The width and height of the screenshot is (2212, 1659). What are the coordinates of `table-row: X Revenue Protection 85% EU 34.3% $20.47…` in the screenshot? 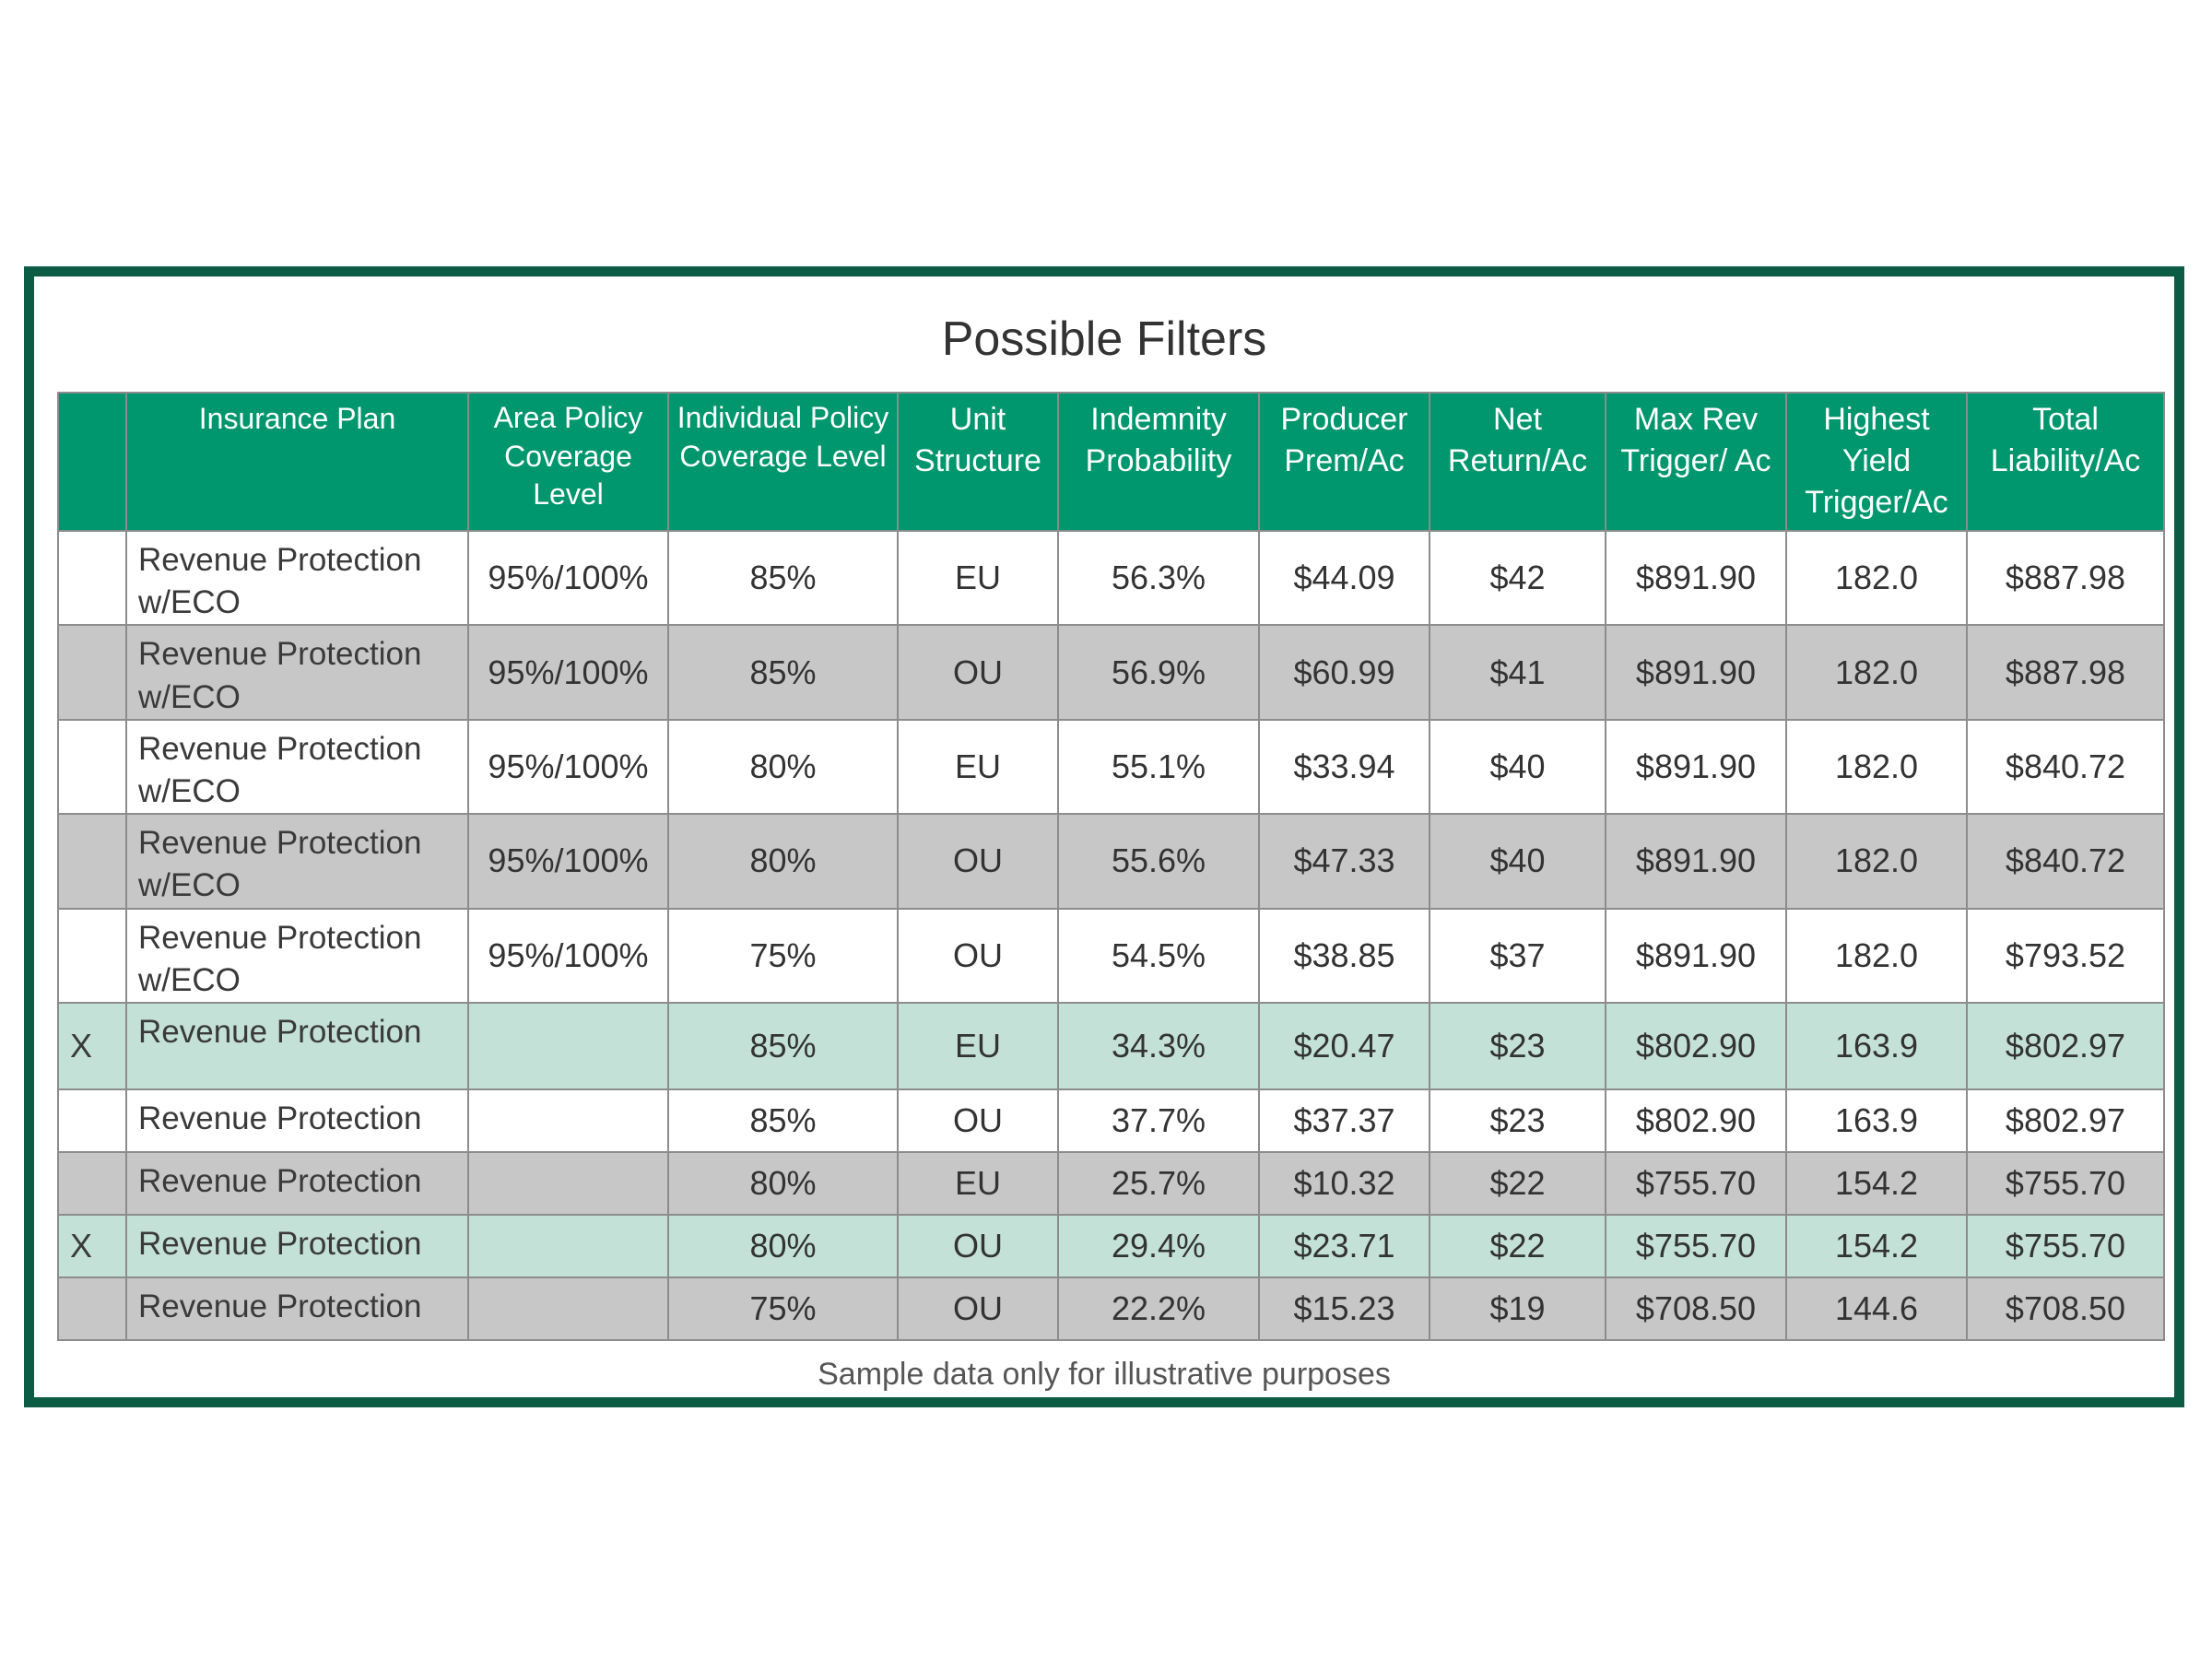 It's located at (1111, 1045).